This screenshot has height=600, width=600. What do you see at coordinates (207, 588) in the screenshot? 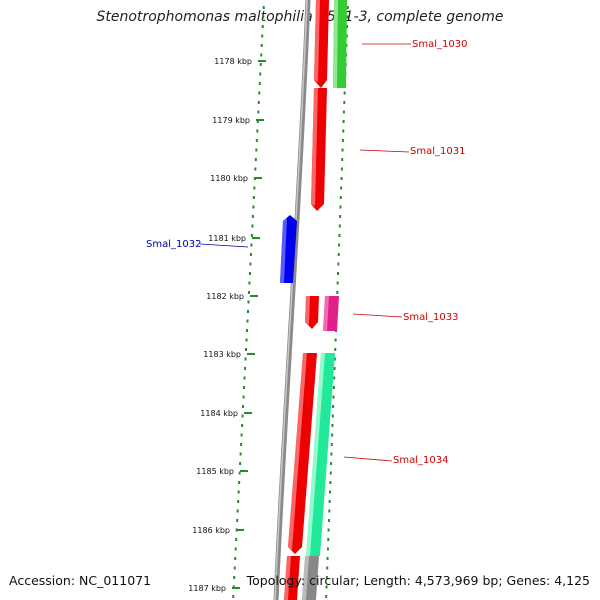
I see `scale-tick-label: 1187 kbp` at bounding box center [207, 588].